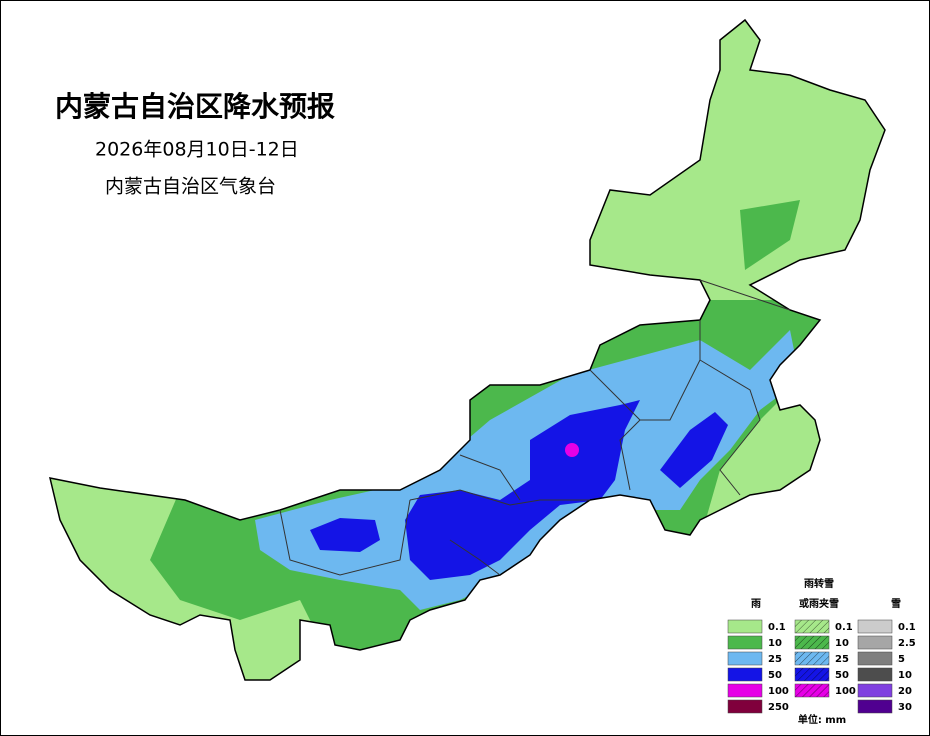 Image resolution: width=930 pixels, height=736 pixels. What do you see at coordinates (190, 187) in the screenshot?
I see `issuer: 内蒙古自治区气象台` at bounding box center [190, 187].